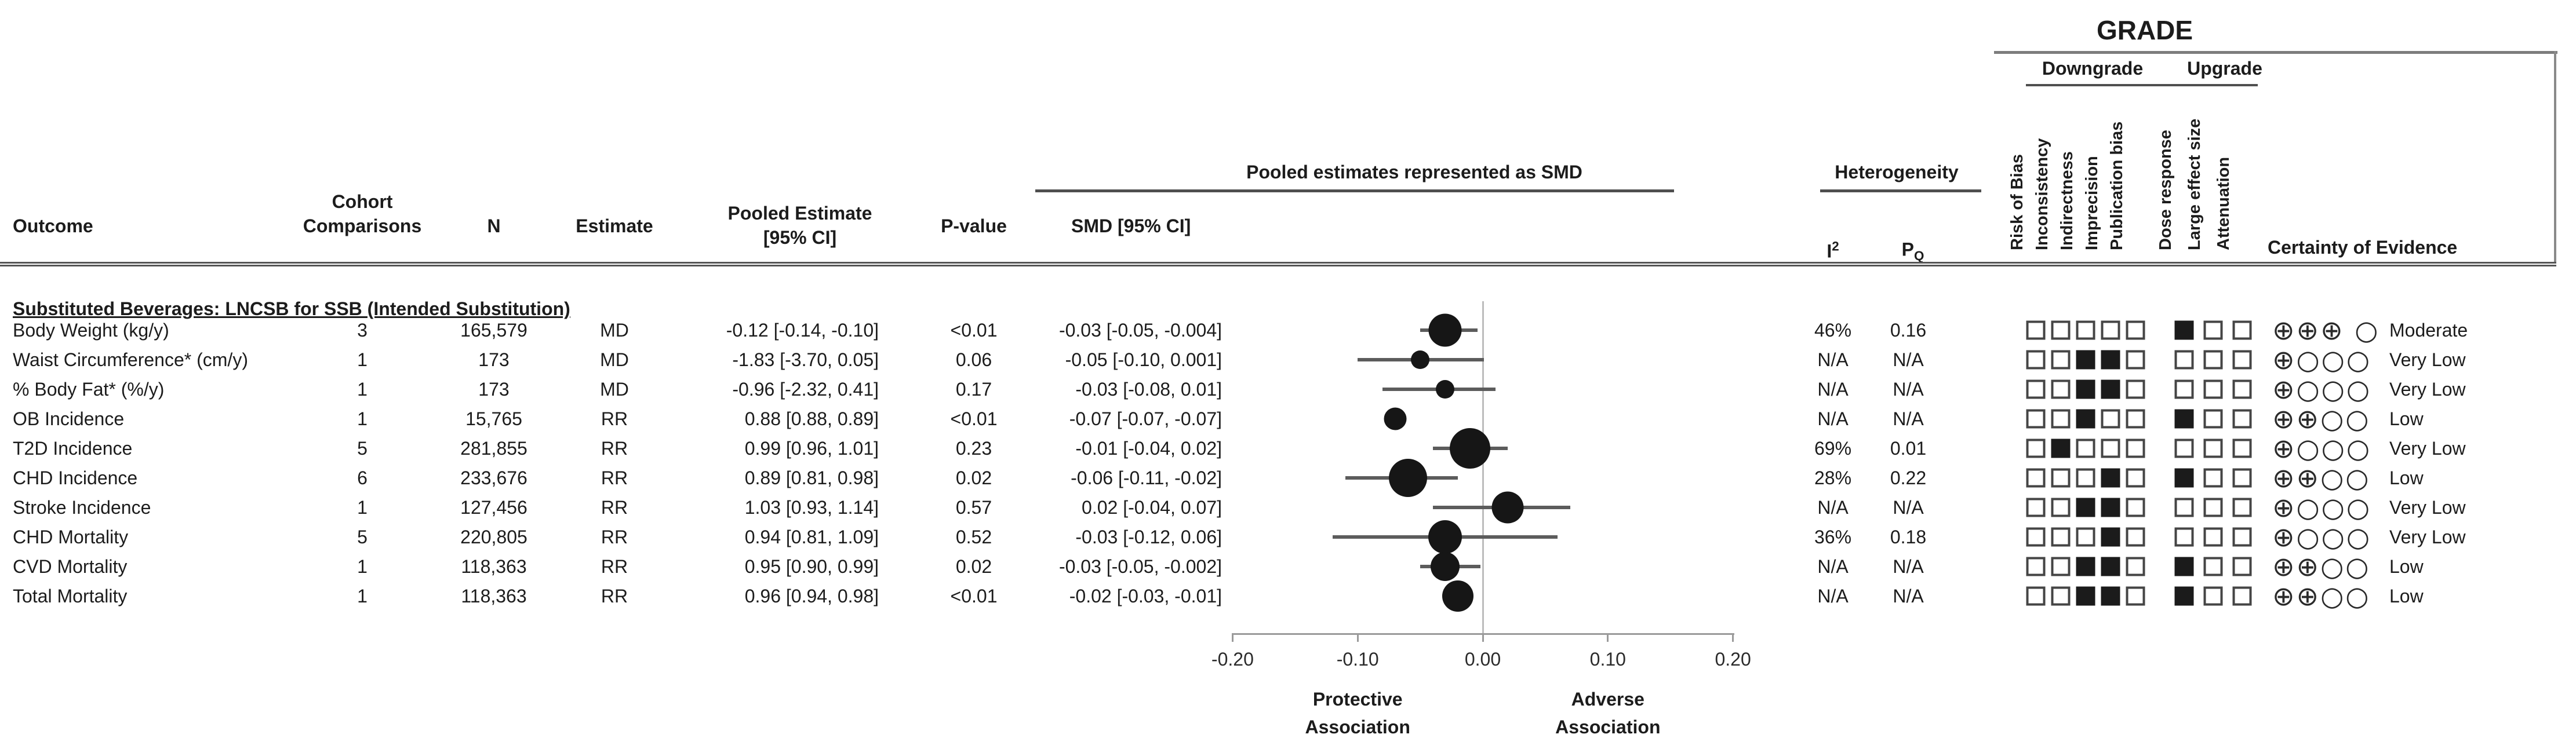 This screenshot has width=2576, height=749. Describe the element at coordinates (2326, 331) in the screenshot. I see `certainty-symbols: ⊕⊕⊕ ○` at that location.